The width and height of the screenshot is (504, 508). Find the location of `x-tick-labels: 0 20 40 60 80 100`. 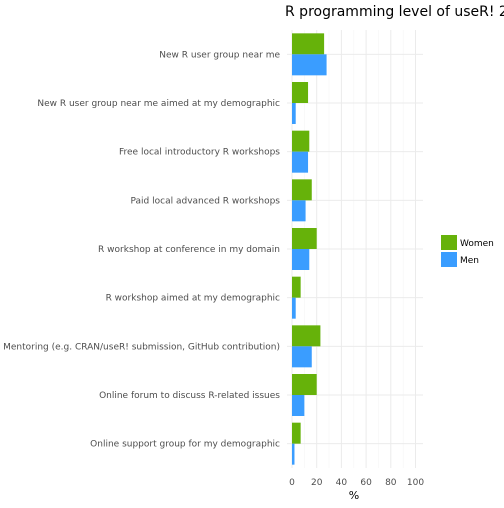

x-tick-labels: 0 20 40 60 80 100 is located at coordinates (356, 483).